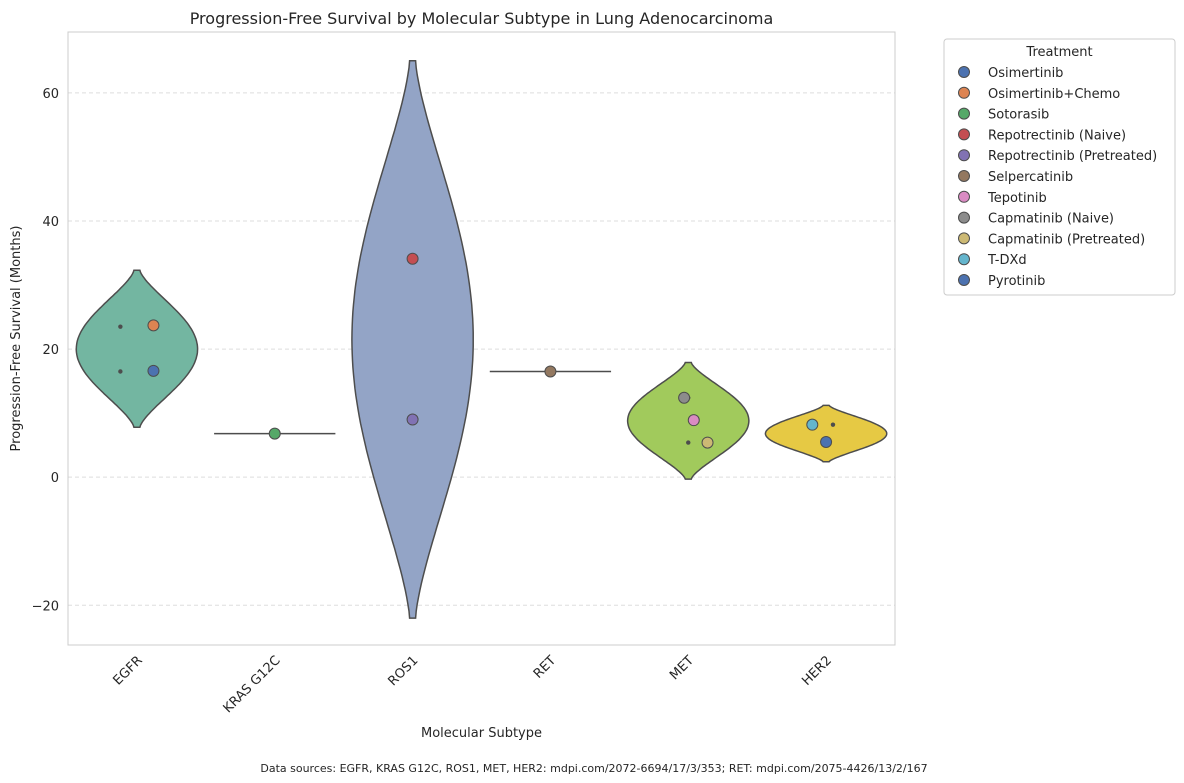 The width and height of the screenshot is (1184, 783). Describe the element at coordinates (1051, 219) in the screenshot. I see `legend-label: Capmatinib (Naive)` at that location.